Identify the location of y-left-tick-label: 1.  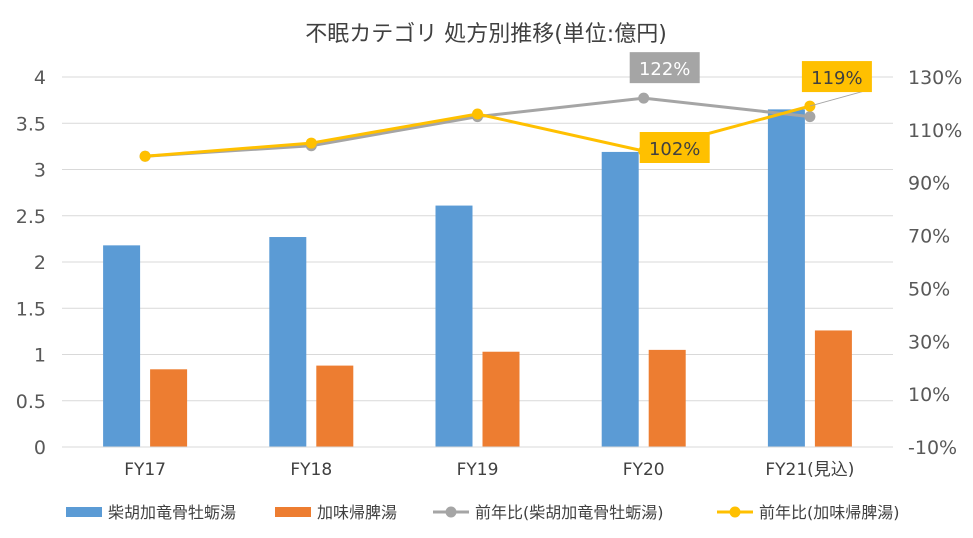
(40, 356).